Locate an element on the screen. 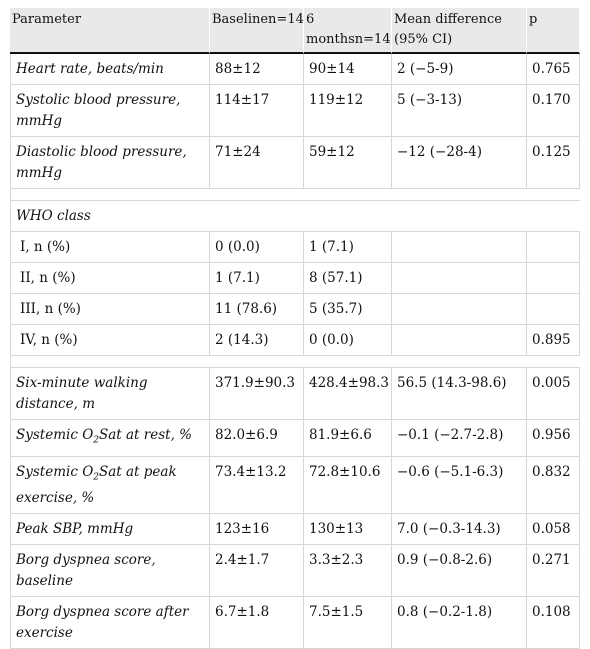 The image size is (590, 649). row-p-value: 0.170 is located at coordinates (553, 111).